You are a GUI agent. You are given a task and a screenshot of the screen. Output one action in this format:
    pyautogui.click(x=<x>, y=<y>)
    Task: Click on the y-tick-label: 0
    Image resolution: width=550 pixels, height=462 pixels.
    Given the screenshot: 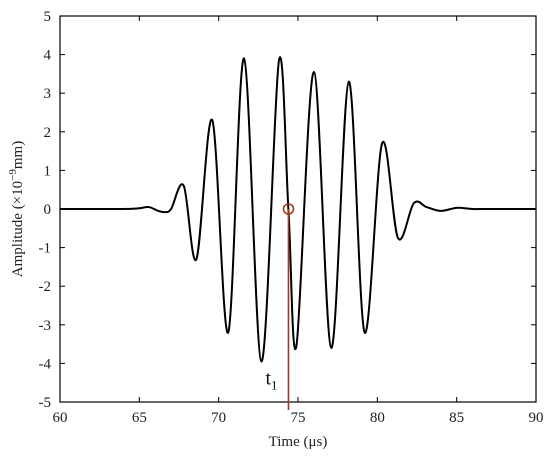 What is the action you would take?
    pyautogui.click(x=48, y=210)
    